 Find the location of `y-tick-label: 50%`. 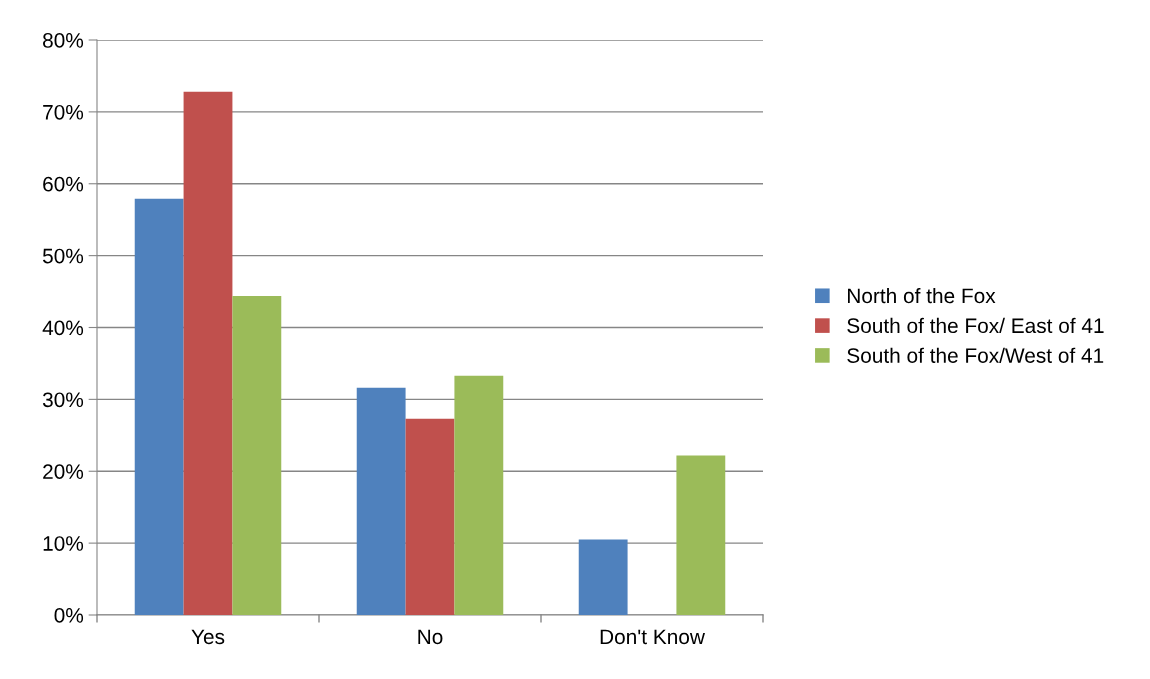

y-tick-label: 50% is located at coordinates (63, 256).